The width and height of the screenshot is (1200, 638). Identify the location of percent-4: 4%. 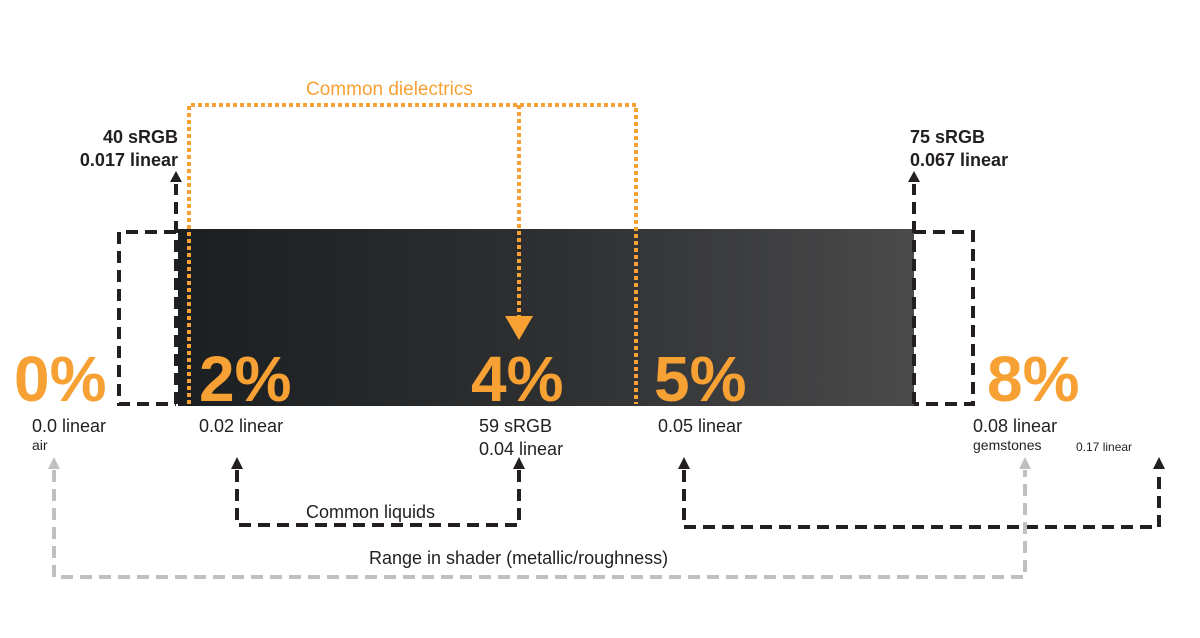
(517, 379).